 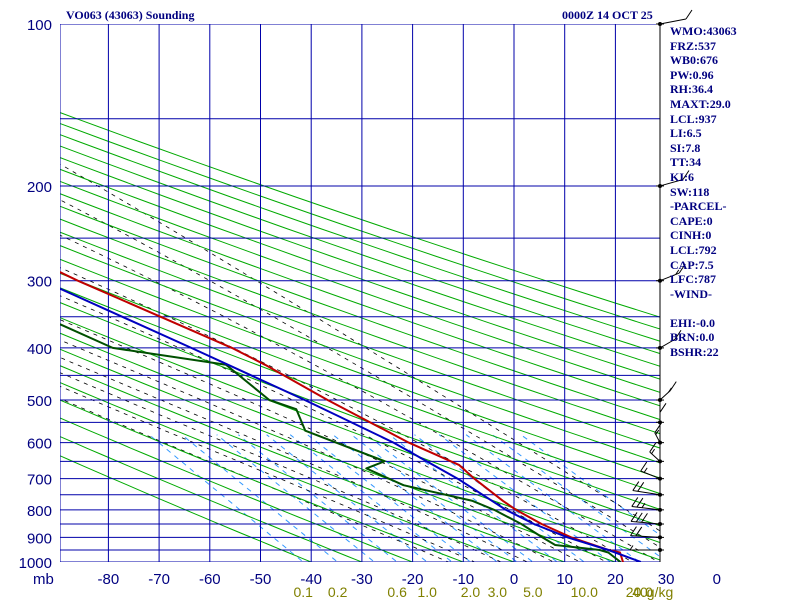 What do you see at coordinates (362, 579) in the screenshot?
I see `temperature-tick-label: -30` at bounding box center [362, 579].